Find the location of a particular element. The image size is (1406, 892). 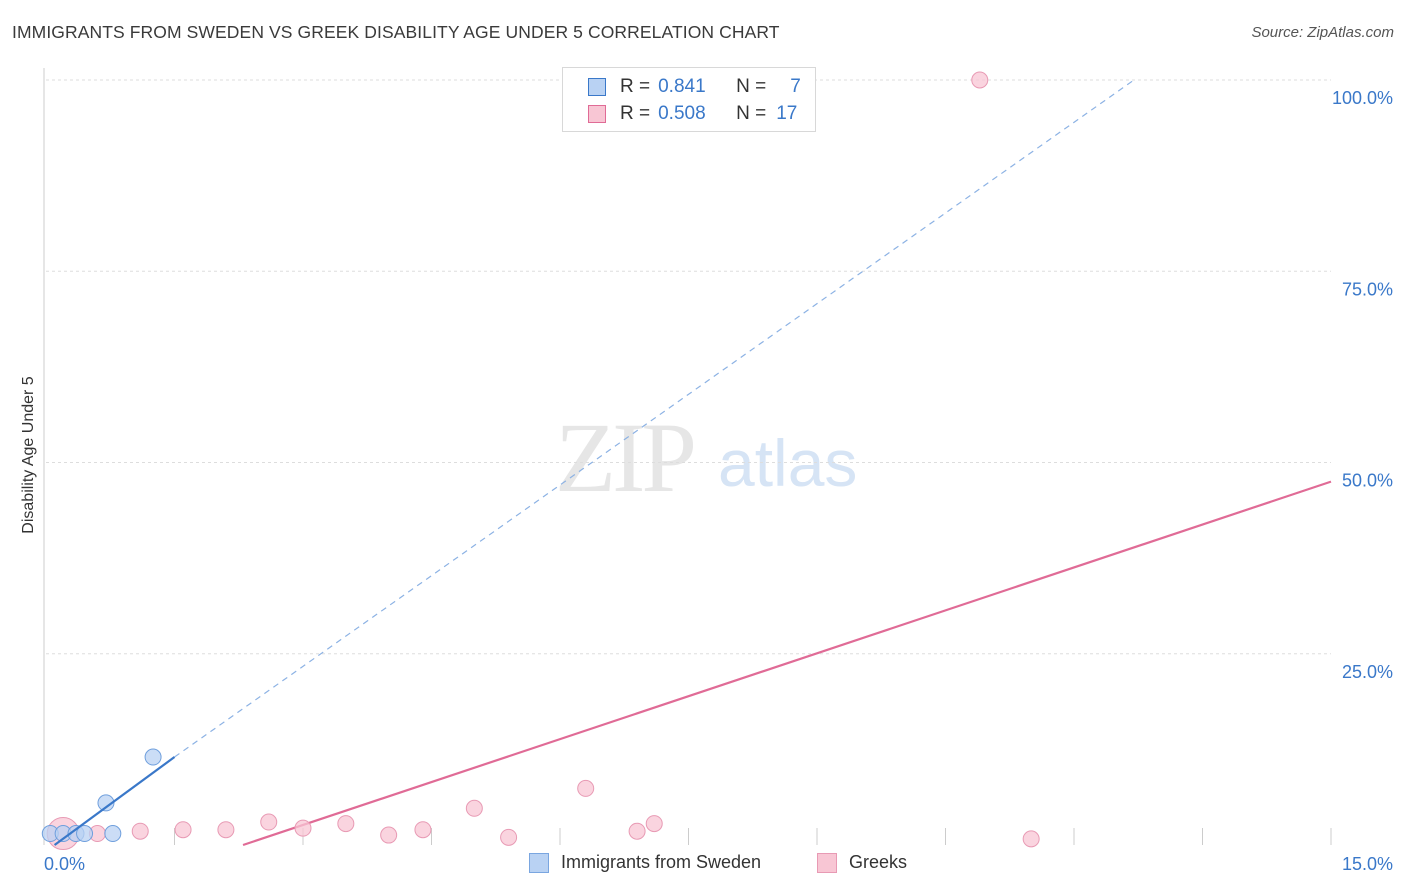

bottom-legend-sweden: Immigrants from Sweden is located at coordinates (645, 862).